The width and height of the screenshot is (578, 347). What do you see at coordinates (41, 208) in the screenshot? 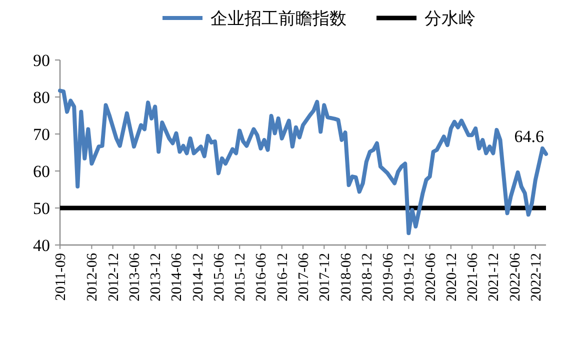
I see `y-tick-label: 50` at bounding box center [41, 208].